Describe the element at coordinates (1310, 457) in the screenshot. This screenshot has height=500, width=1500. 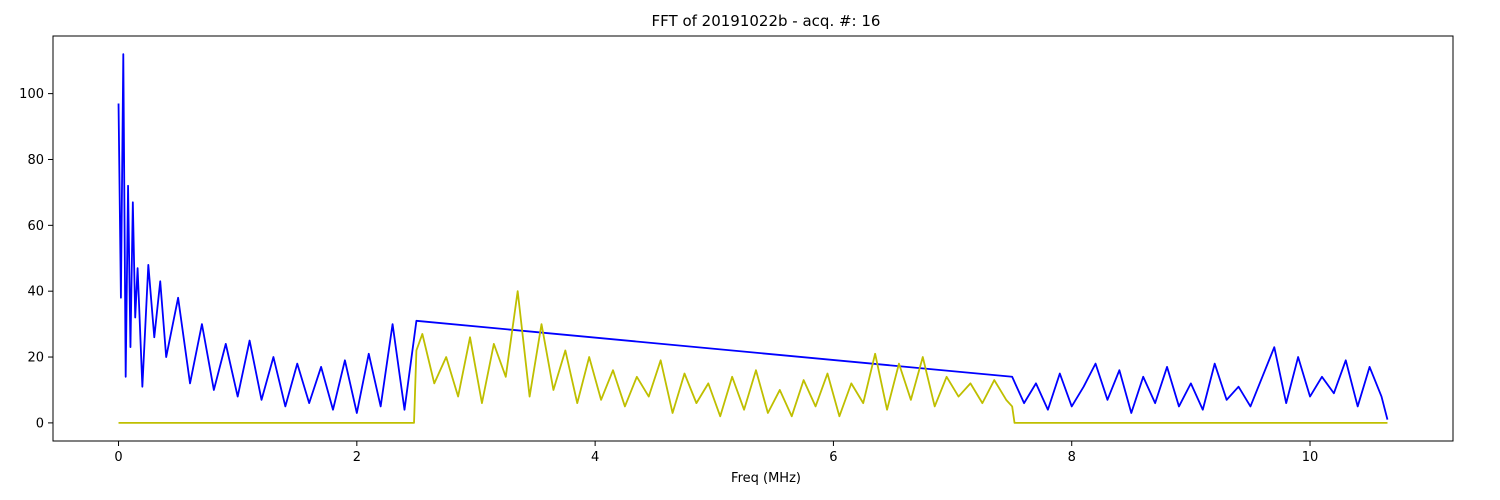
I see `x-tick-label: 10` at that location.